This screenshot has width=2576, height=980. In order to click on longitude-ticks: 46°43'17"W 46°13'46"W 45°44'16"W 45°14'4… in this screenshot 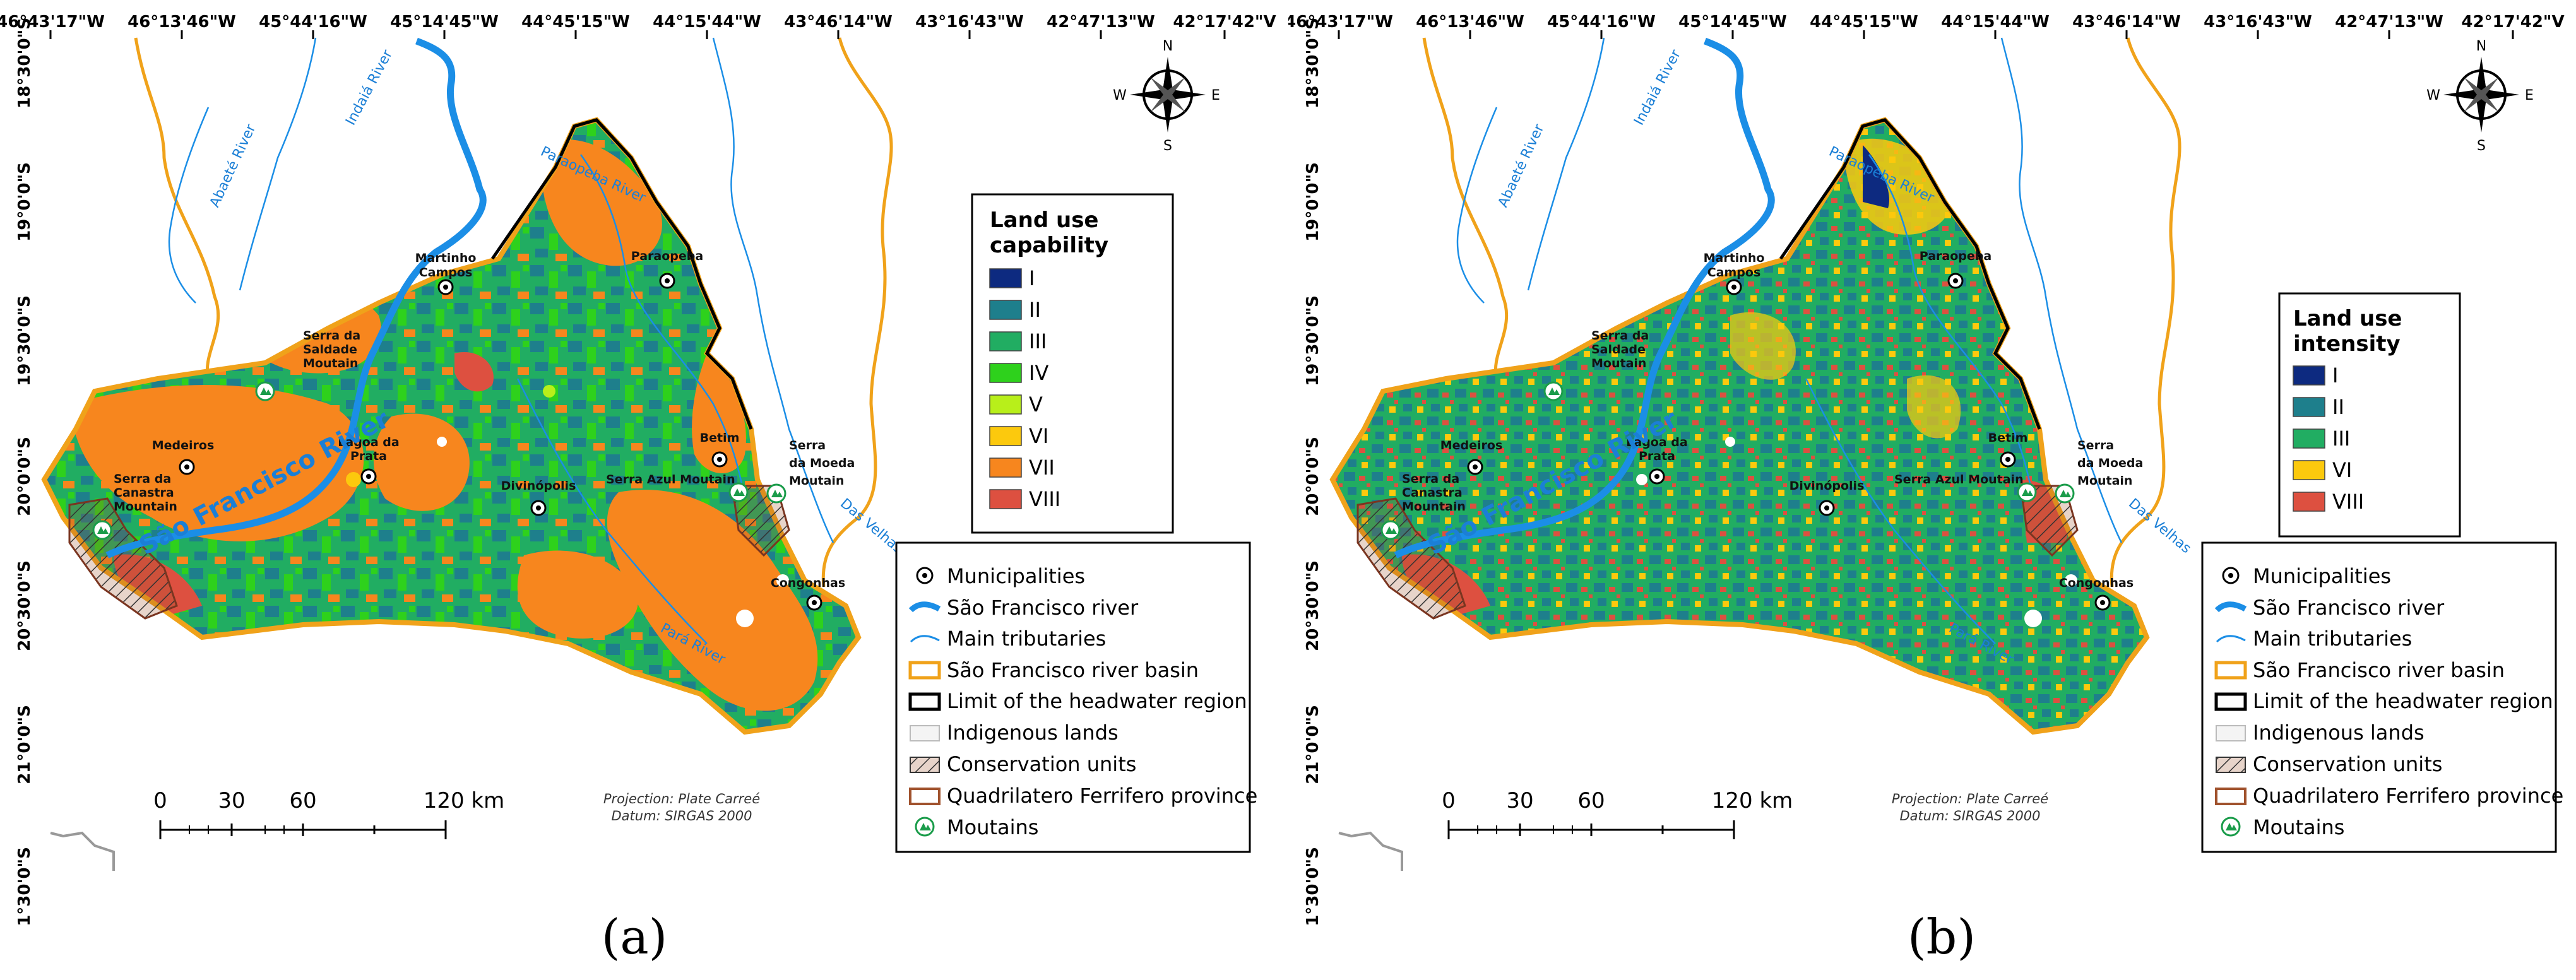, I will do `click(1927, 26)`.